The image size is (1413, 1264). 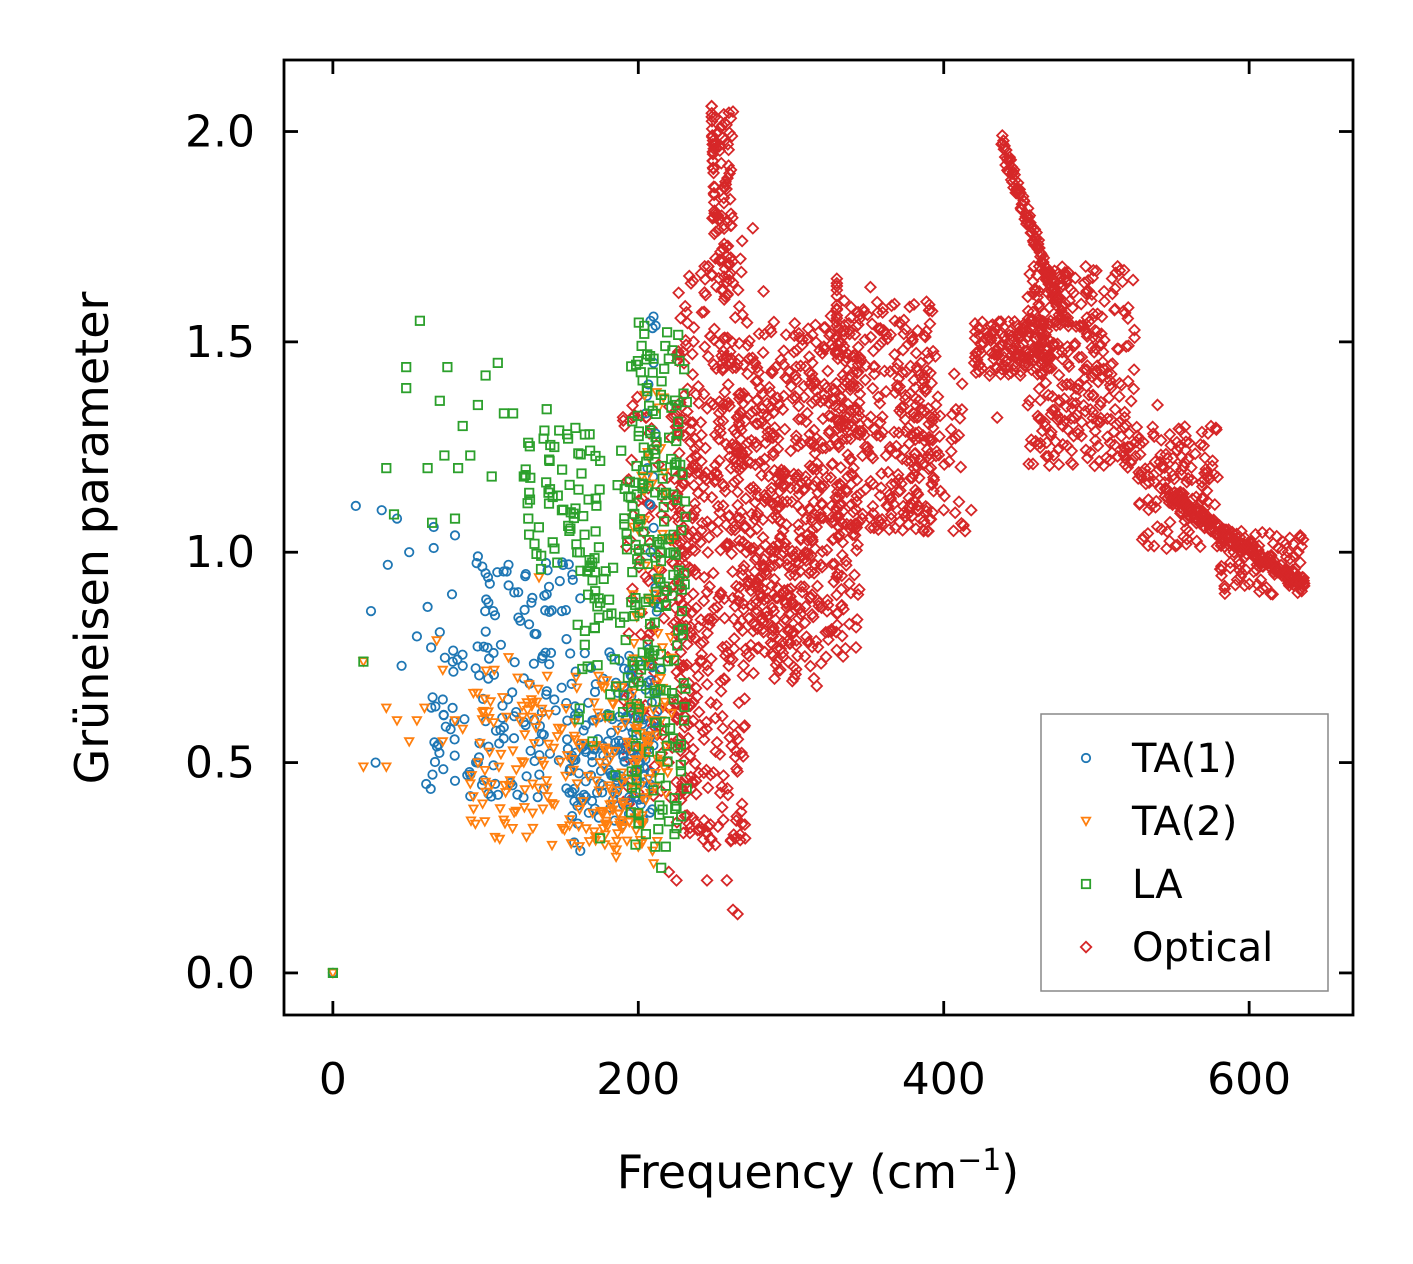 What do you see at coordinates (220, 763) in the screenshot?
I see `y-tick-label-1: 0.5` at bounding box center [220, 763].